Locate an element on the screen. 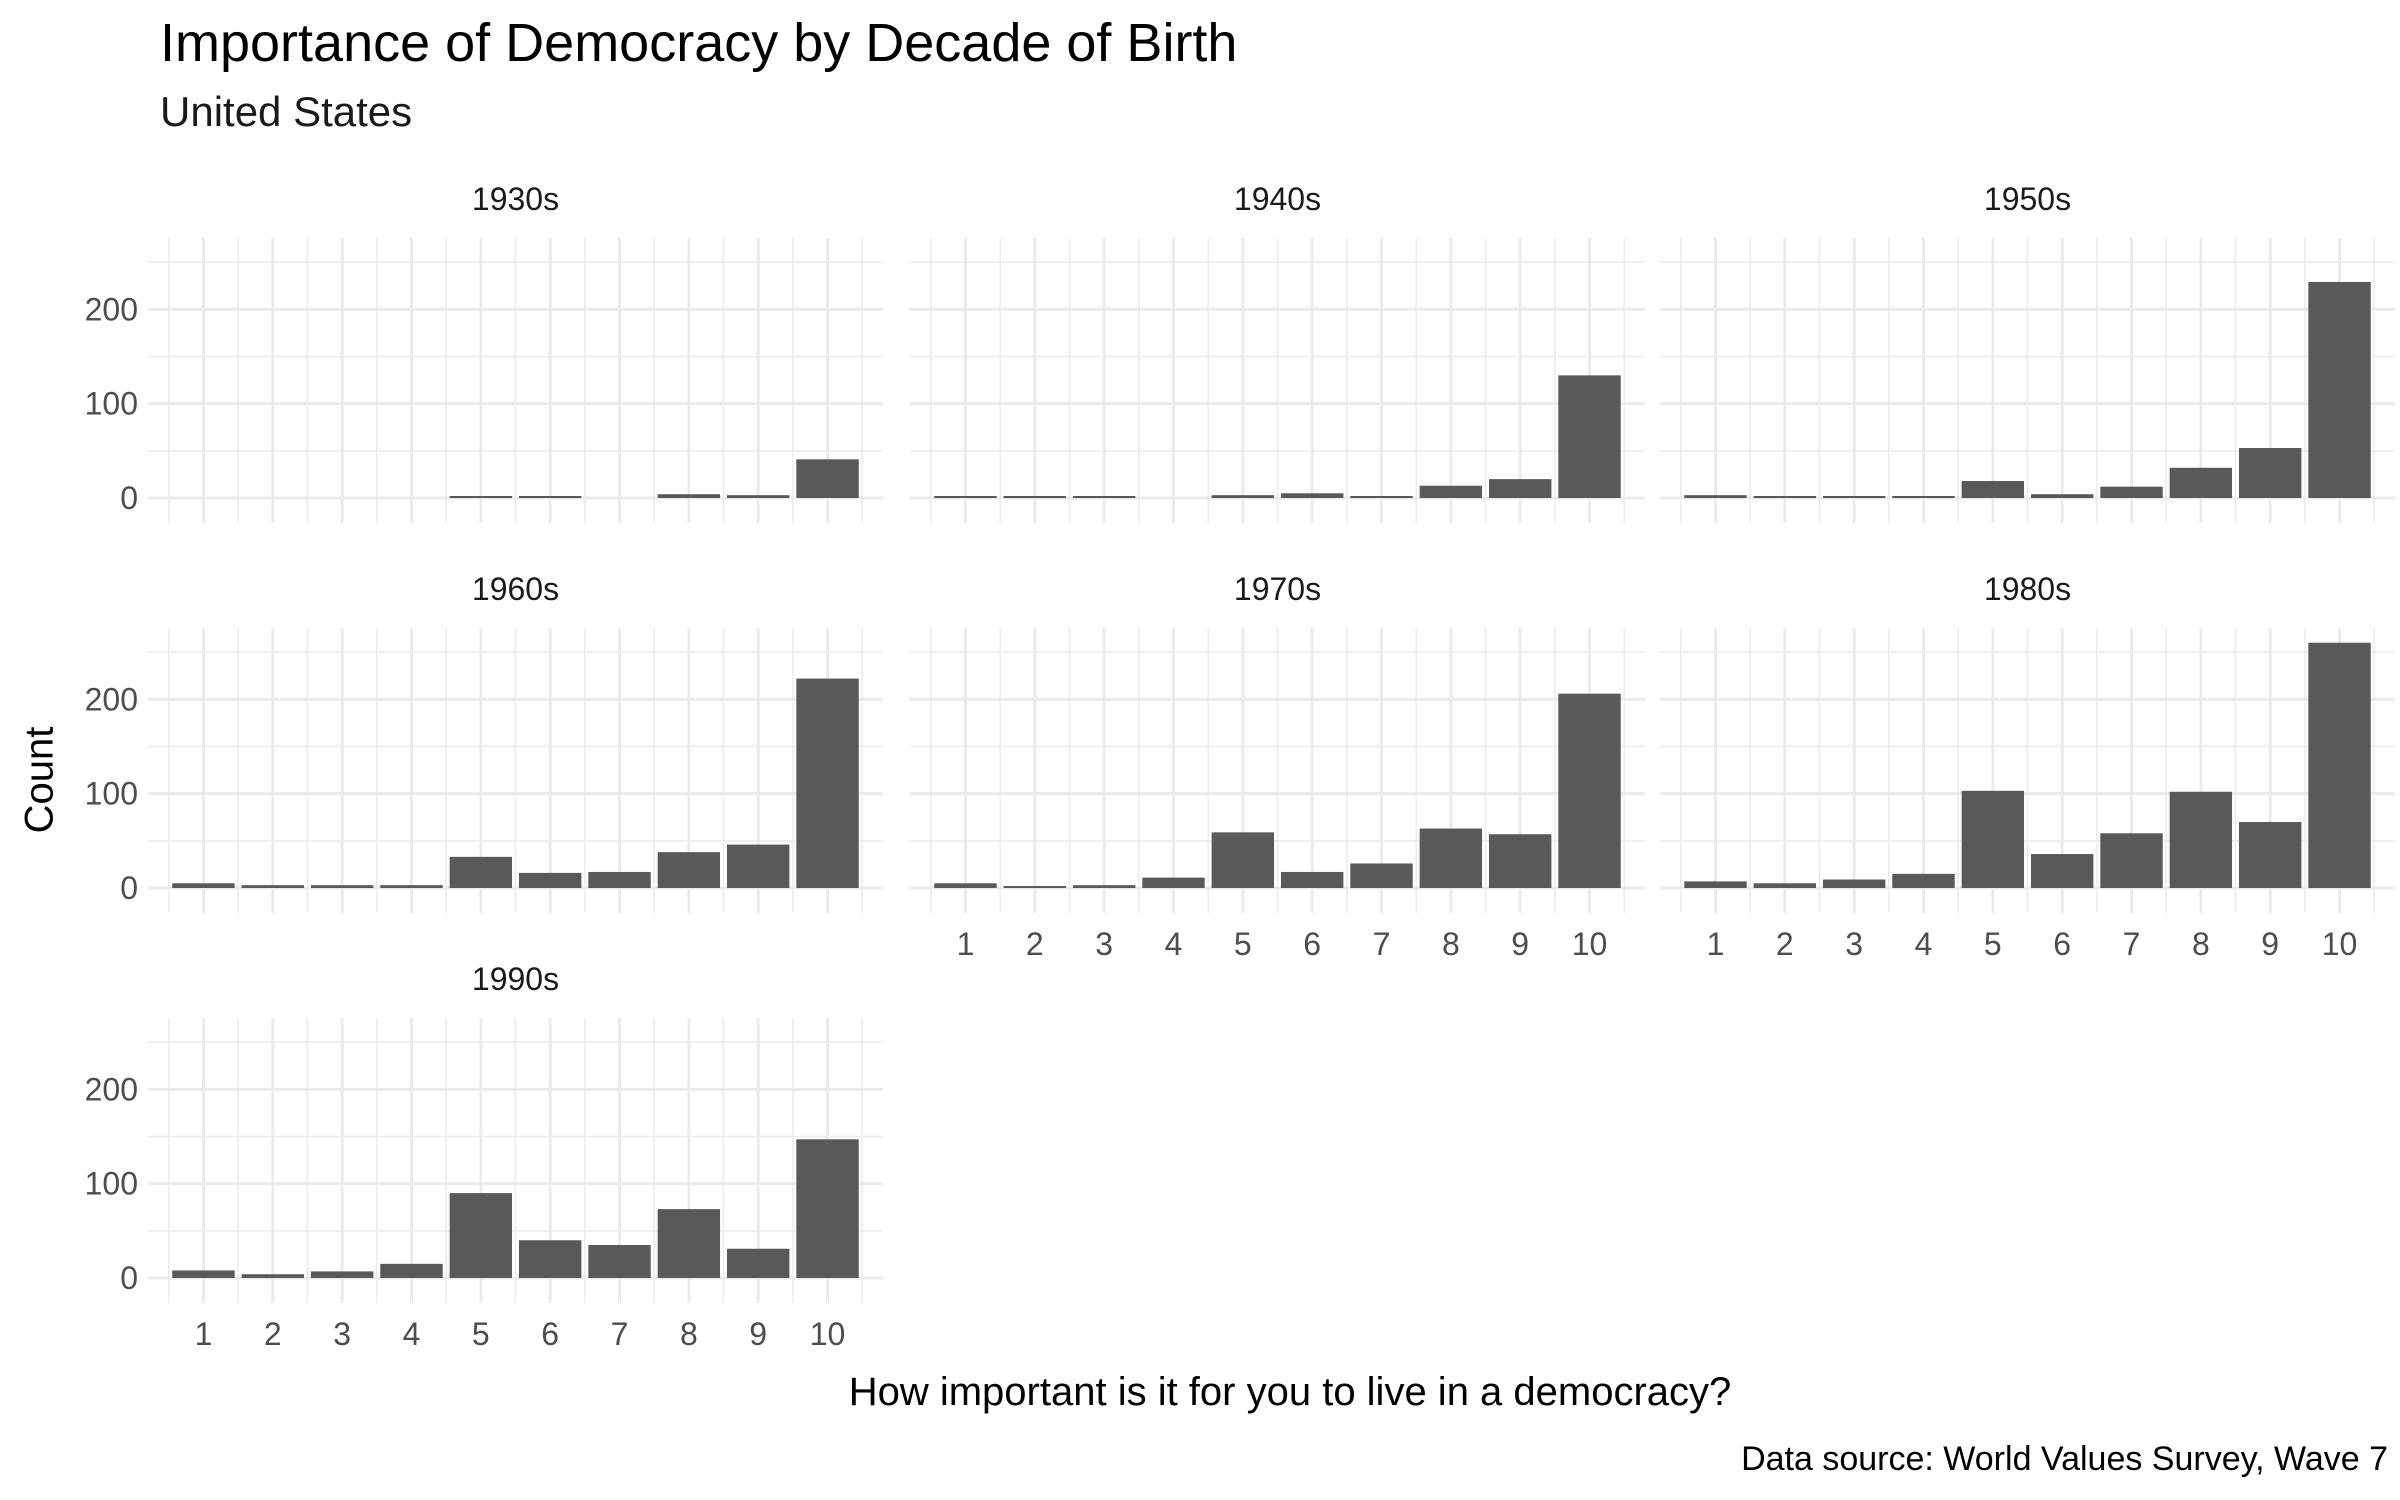 This screenshot has height=1500, width=2400. facet-panel-1930s: 1930s 0 100 200 is located at coordinates (484, 352).